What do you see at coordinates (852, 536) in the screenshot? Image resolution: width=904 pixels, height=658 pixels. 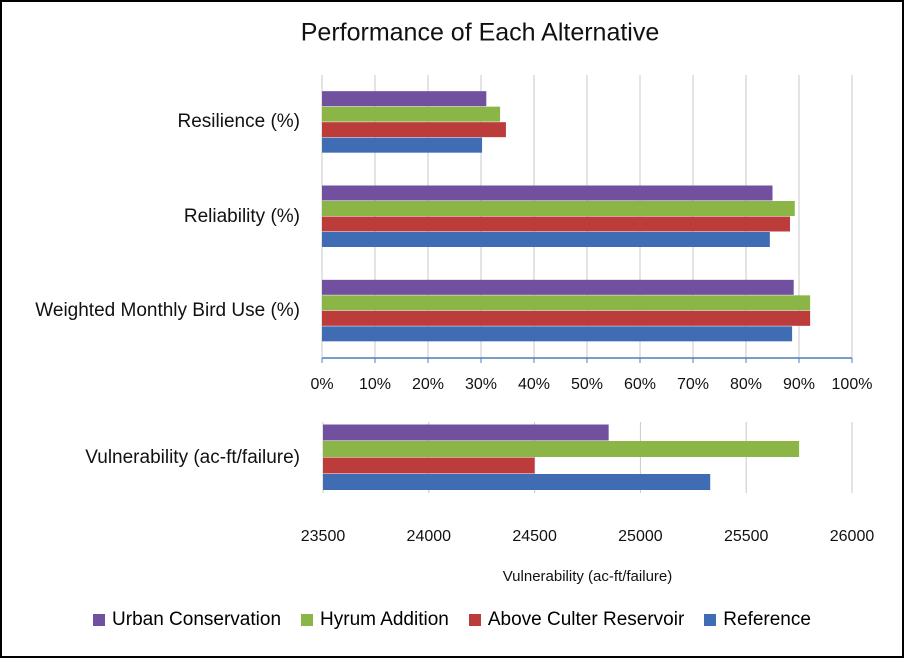 I see `x-tick-label: 26000` at bounding box center [852, 536].